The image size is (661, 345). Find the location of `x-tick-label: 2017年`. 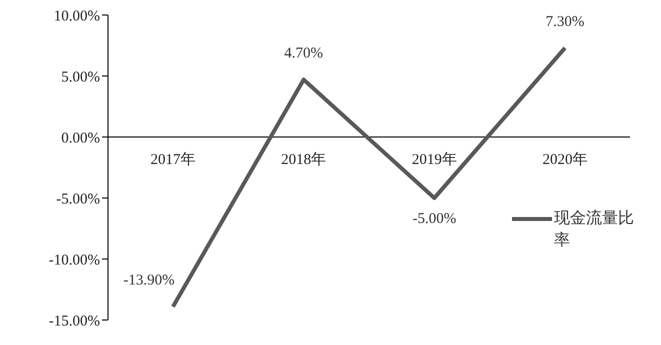

x-tick-label: 2017年 is located at coordinates (173, 159).